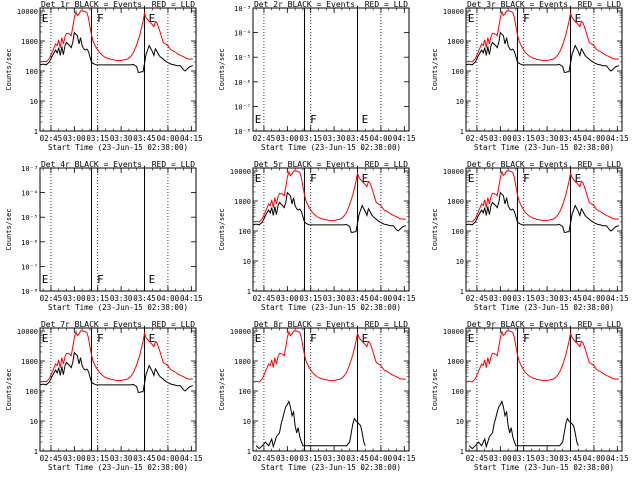 This screenshot has height=480, width=640. Describe the element at coordinates (118, 324) in the screenshot. I see `panel-title: Det 7r BLACK = Events, RED = LLD` at that location.